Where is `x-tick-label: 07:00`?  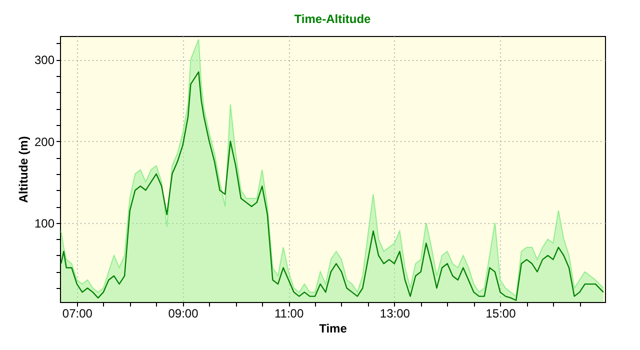
x-tick-label: 07:00 is located at coordinates (77, 313).